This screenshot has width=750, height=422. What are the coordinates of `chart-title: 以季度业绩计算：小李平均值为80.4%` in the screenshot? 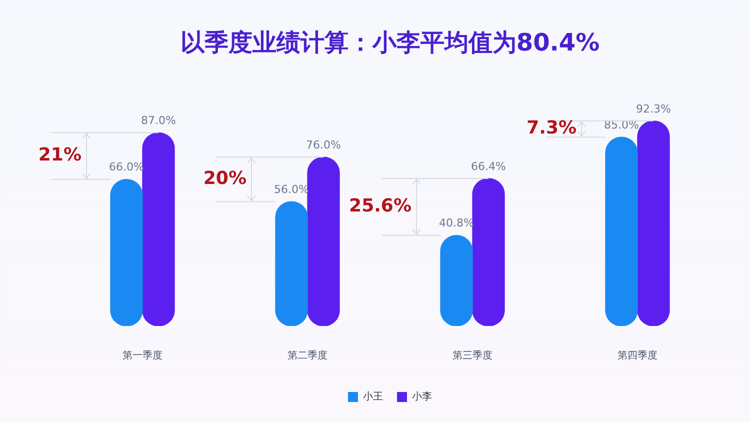 It's located at (390, 42).